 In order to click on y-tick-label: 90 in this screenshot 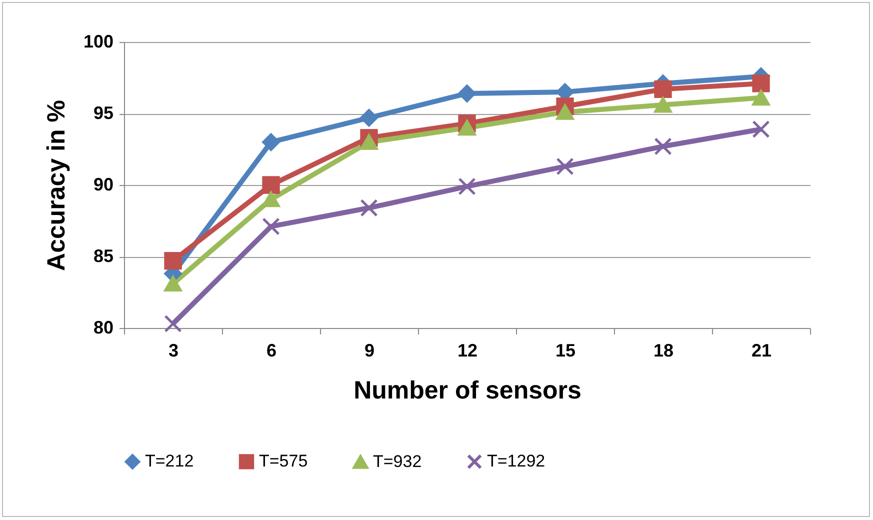, I will do `click(103, 184)`.